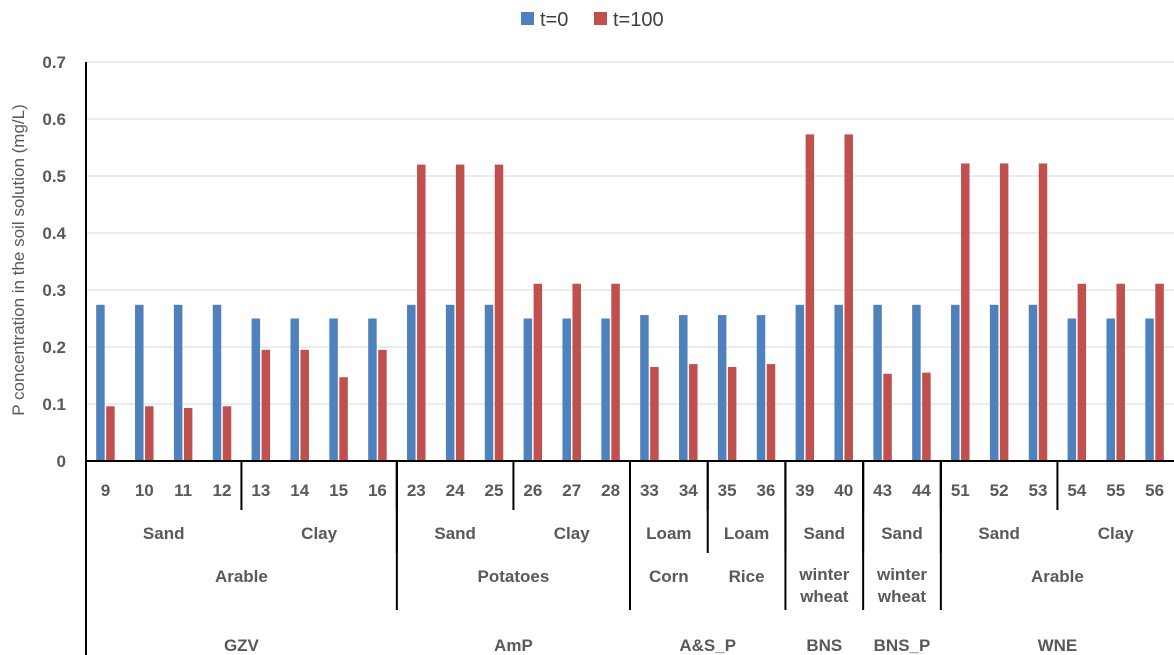 The image size is (1174, 655). I want to click on y-tick-label: 0.7, so click(54, 62).